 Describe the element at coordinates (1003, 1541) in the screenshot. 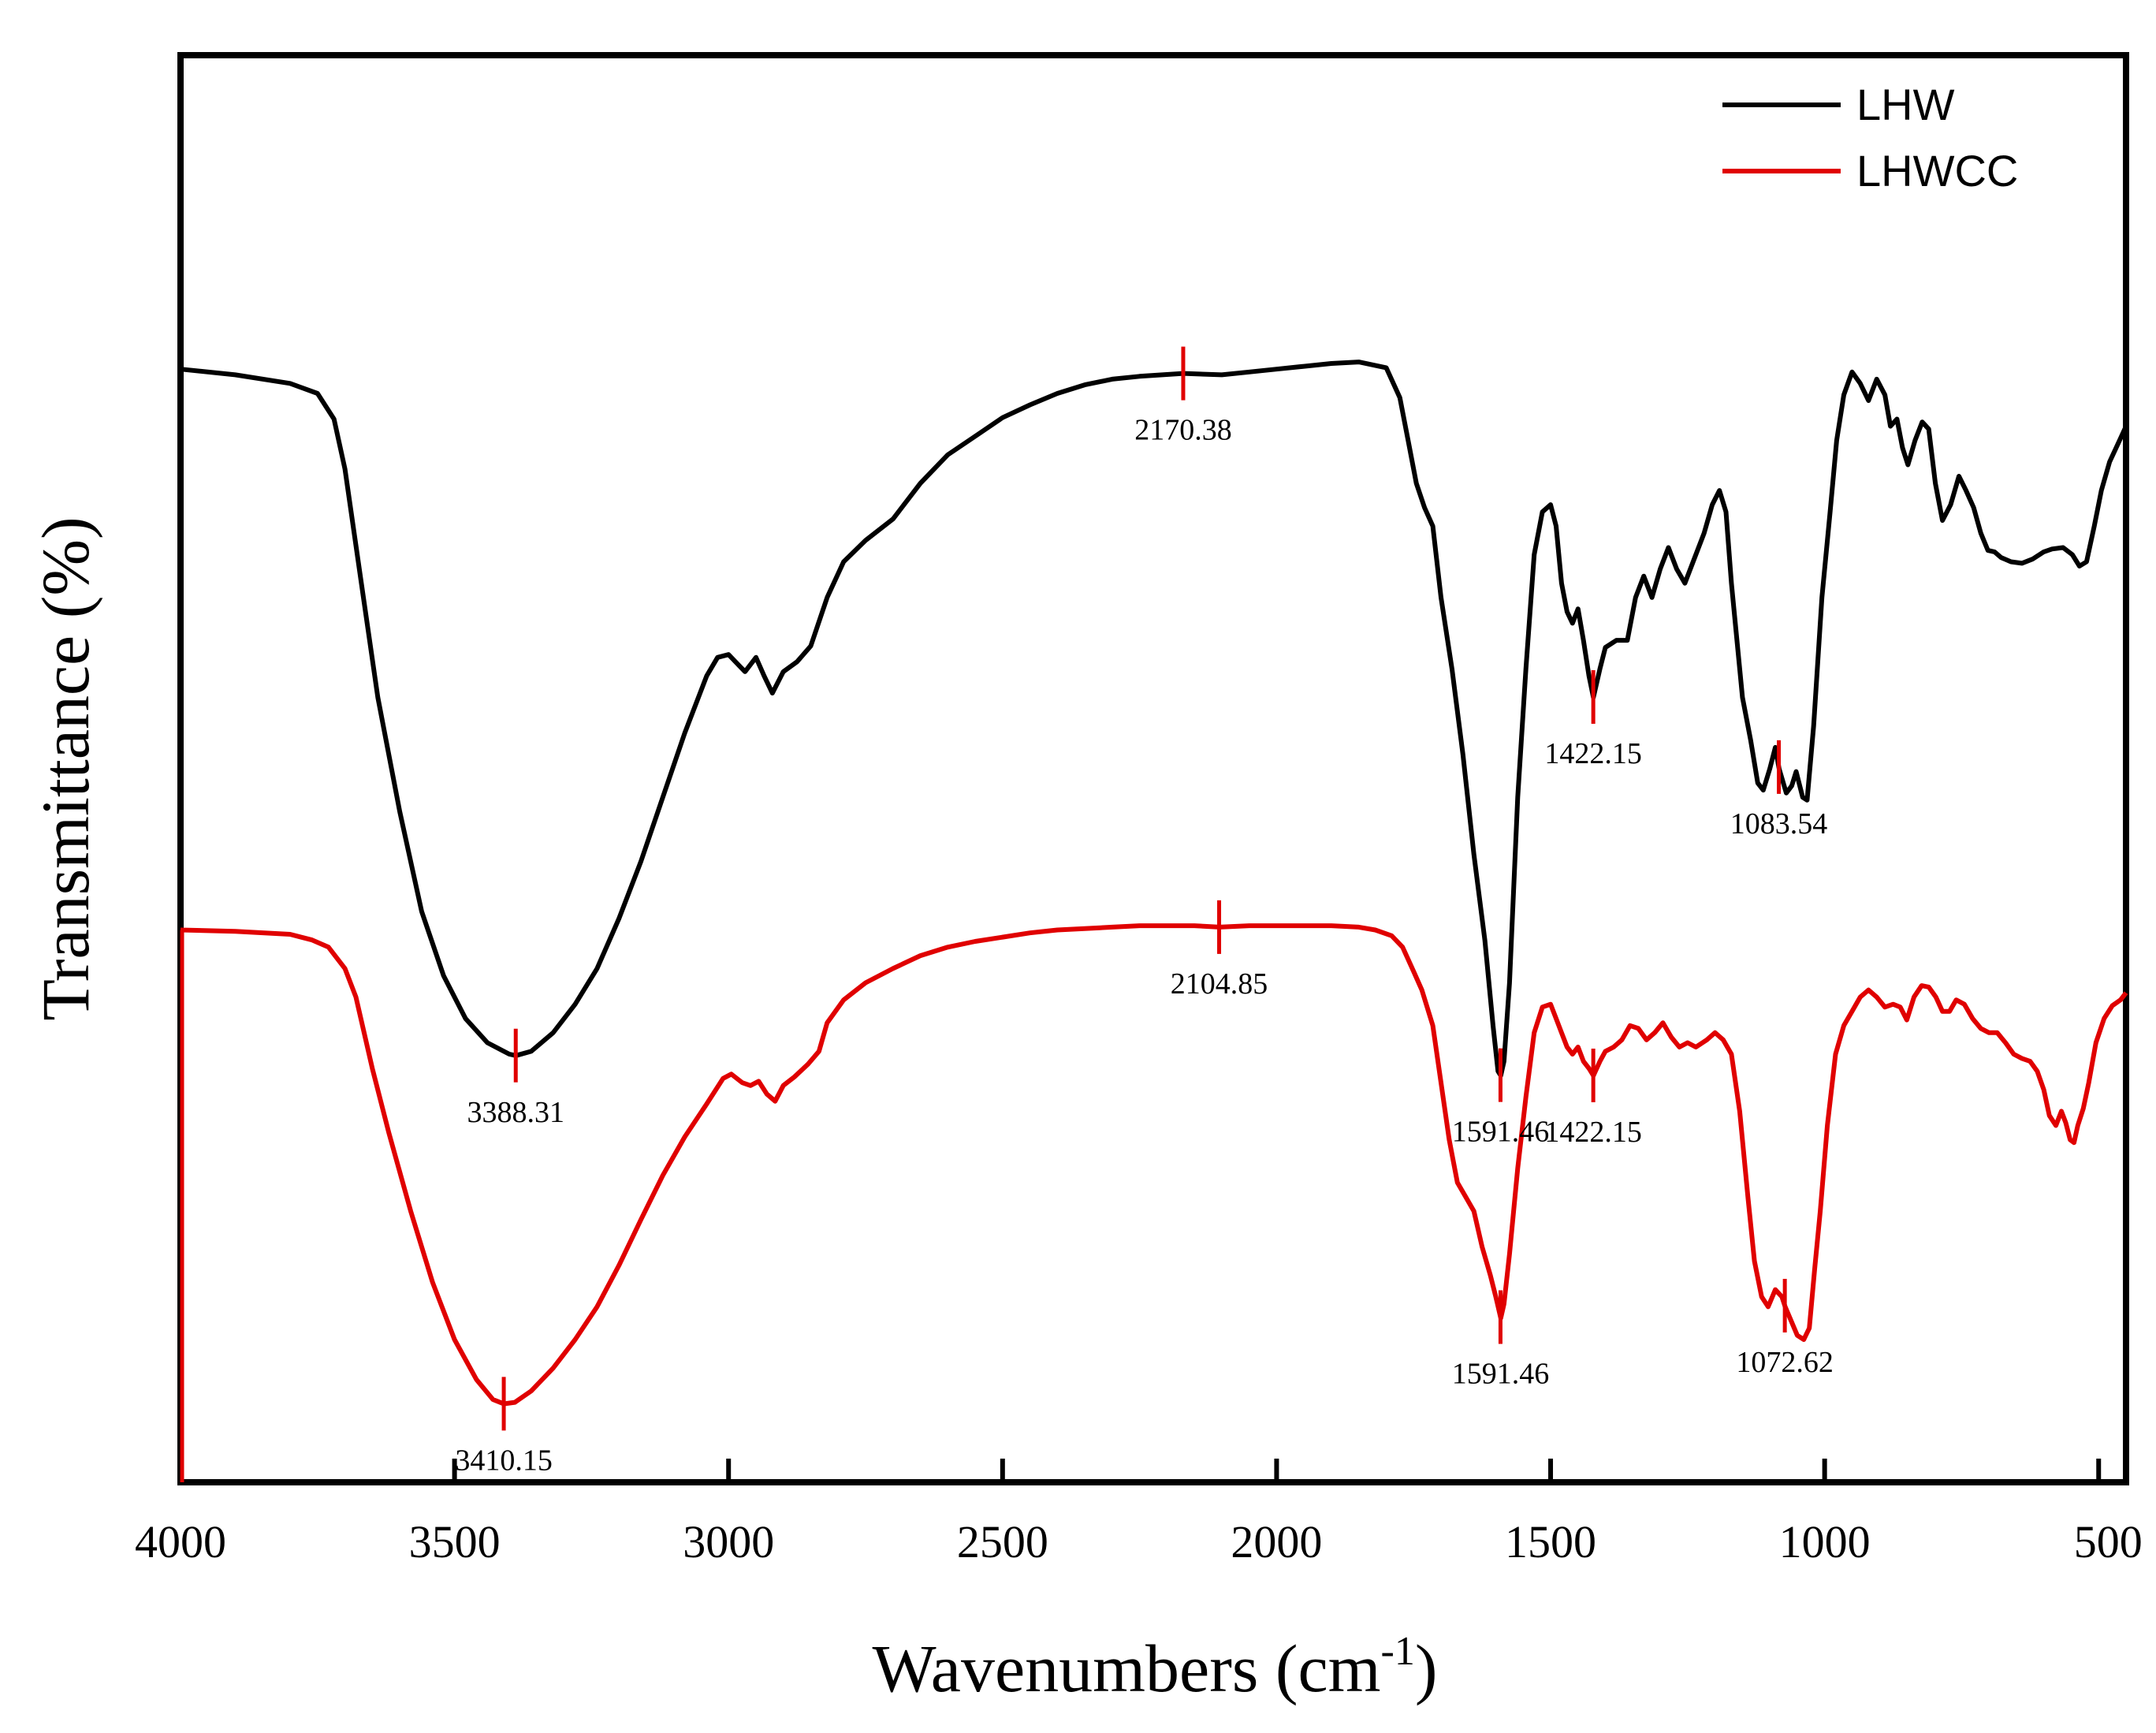

I see `x-tick-label-2500: 2500` at that location.